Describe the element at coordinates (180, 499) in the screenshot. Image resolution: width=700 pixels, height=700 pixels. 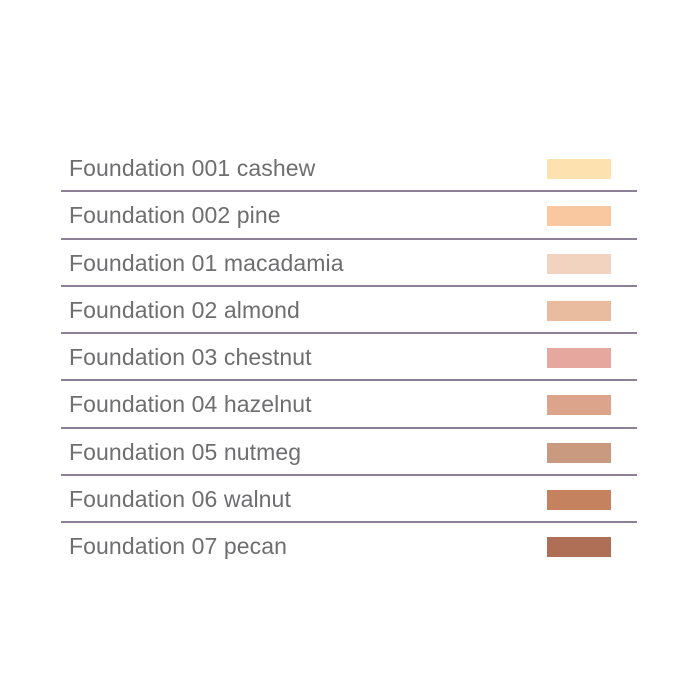
I see `shade-name: Foundation 06 walnut` at that location.